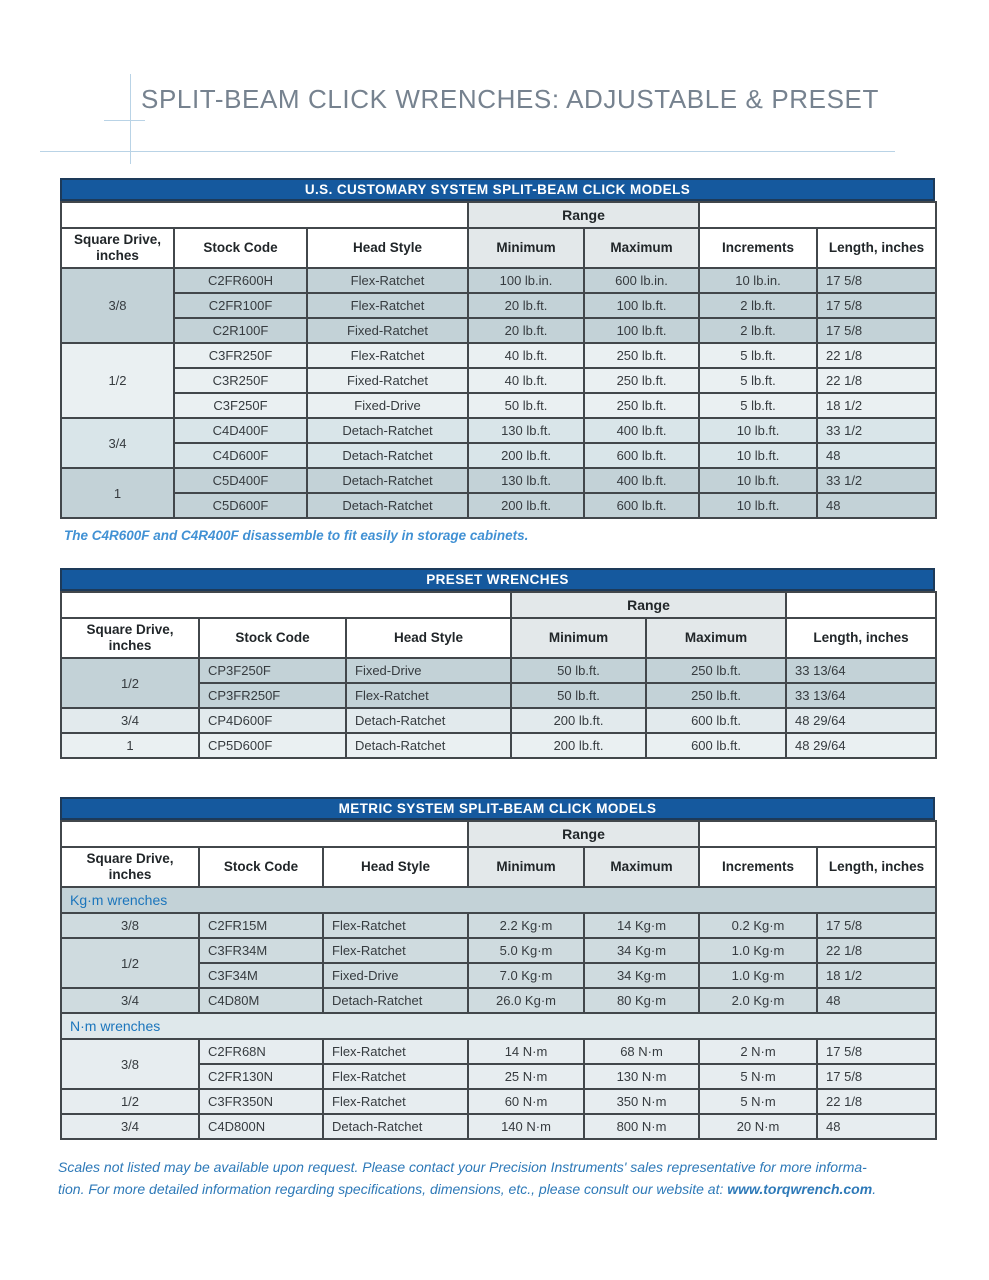  What do you see at coordinates (261, 975) in the screenshot?
I see `table-cell: C3F34M` at bounding box center [261, 975].